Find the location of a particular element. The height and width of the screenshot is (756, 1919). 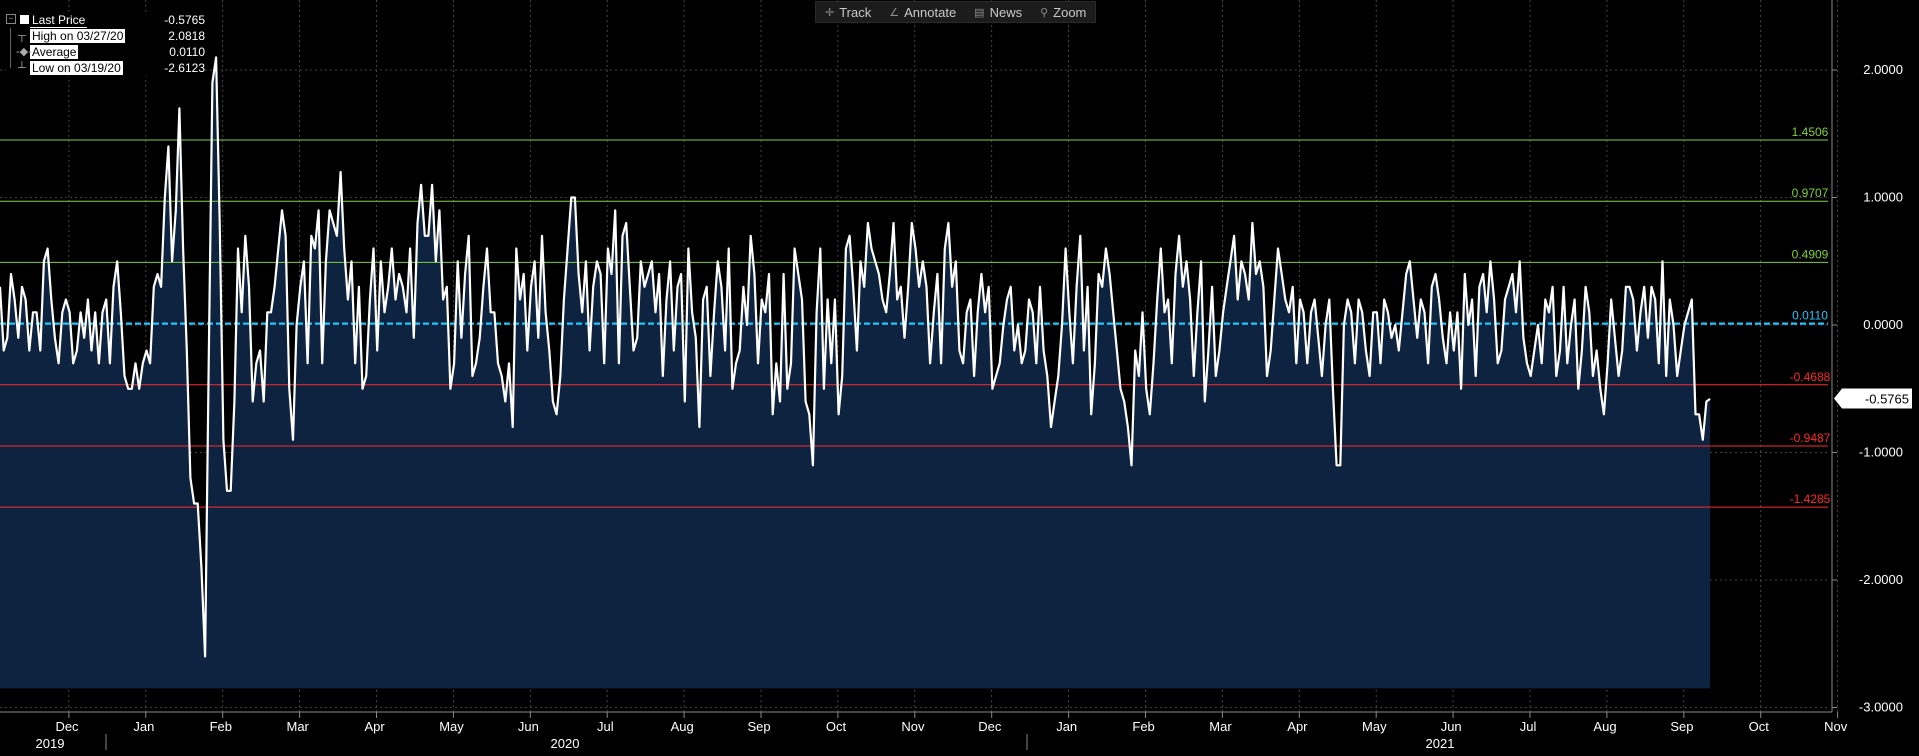

lower-band-label: -1.4285 is located at coordinates (1810, 499).